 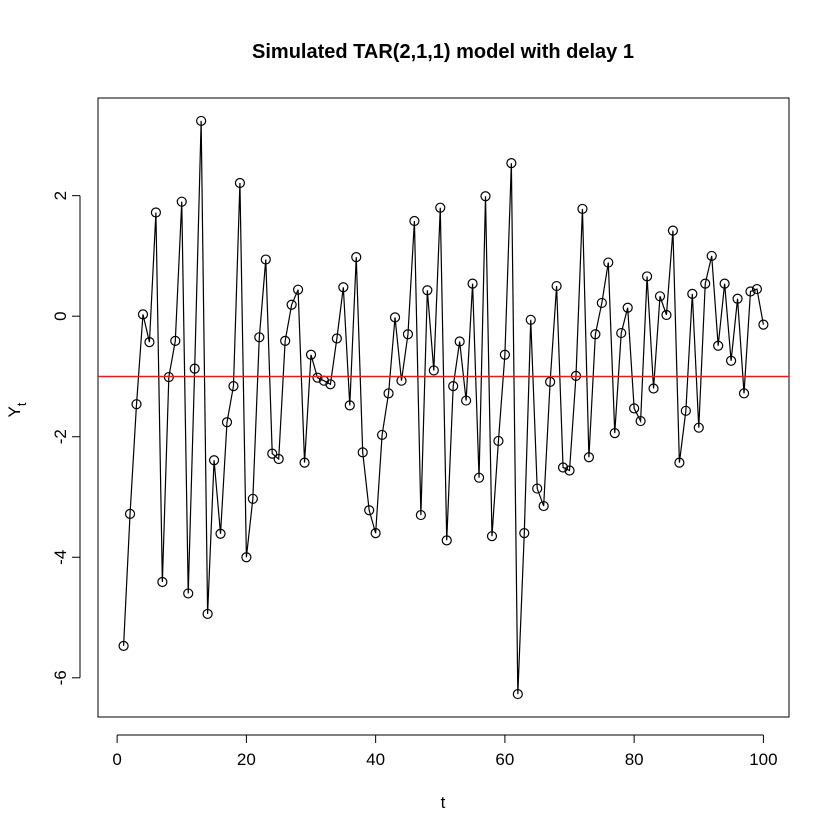 I want to click on x-tick-label: 0, so click(x=116, y=759).